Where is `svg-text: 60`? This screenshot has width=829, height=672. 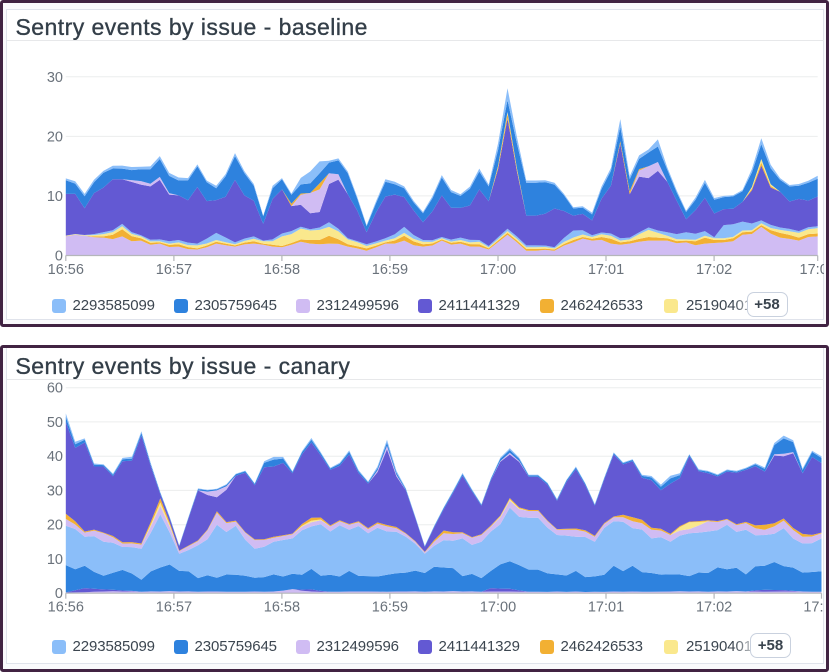
svg-text: 60 is located at coordinates (54, 389).